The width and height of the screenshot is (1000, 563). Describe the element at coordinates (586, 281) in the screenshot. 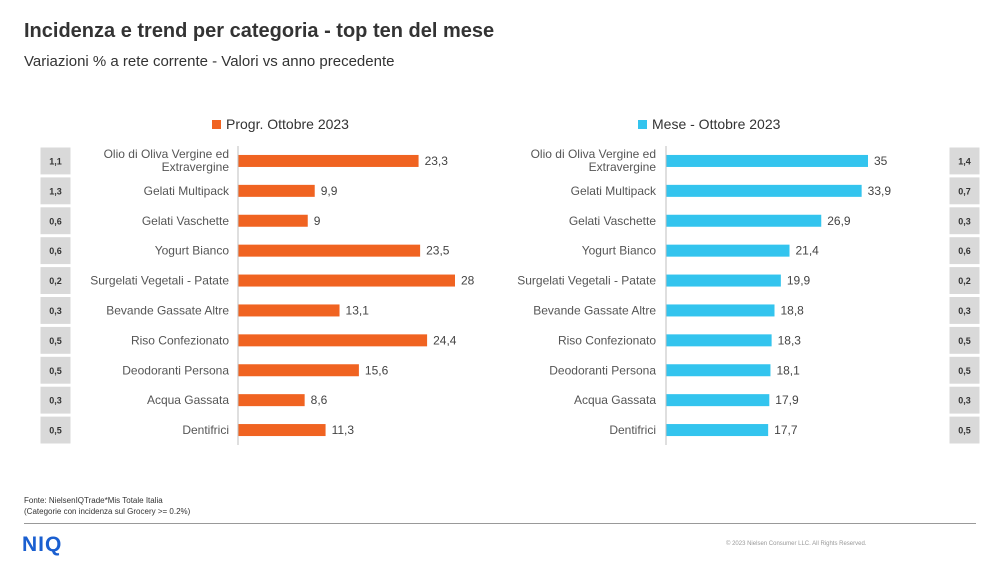

I see `right-category-label: Surgelati Vegetali - Patate` at that location.